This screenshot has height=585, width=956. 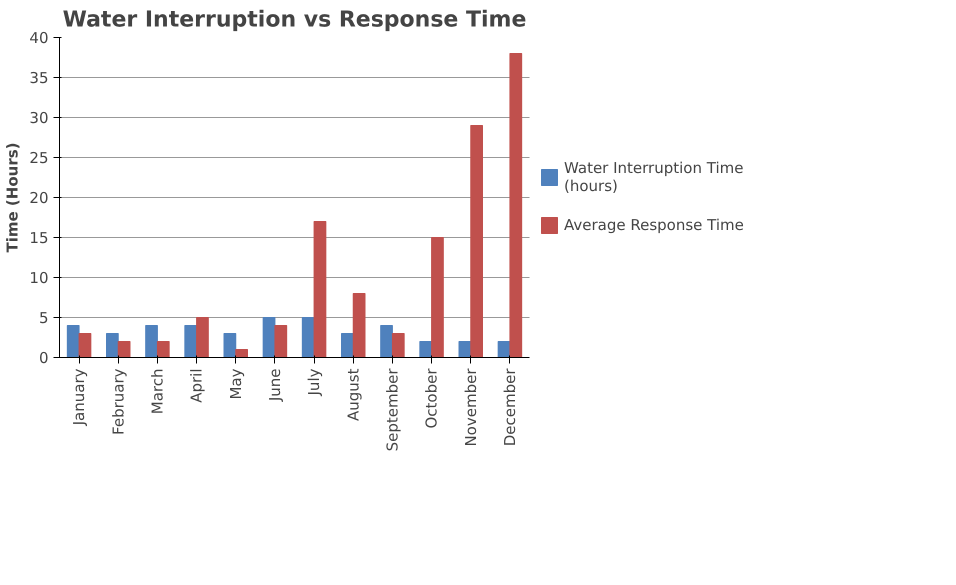 What do you see at coordinates (654, 225) in the screenshot?
I see `legend-label: Average Response Time` at bounding box center [654, 225].